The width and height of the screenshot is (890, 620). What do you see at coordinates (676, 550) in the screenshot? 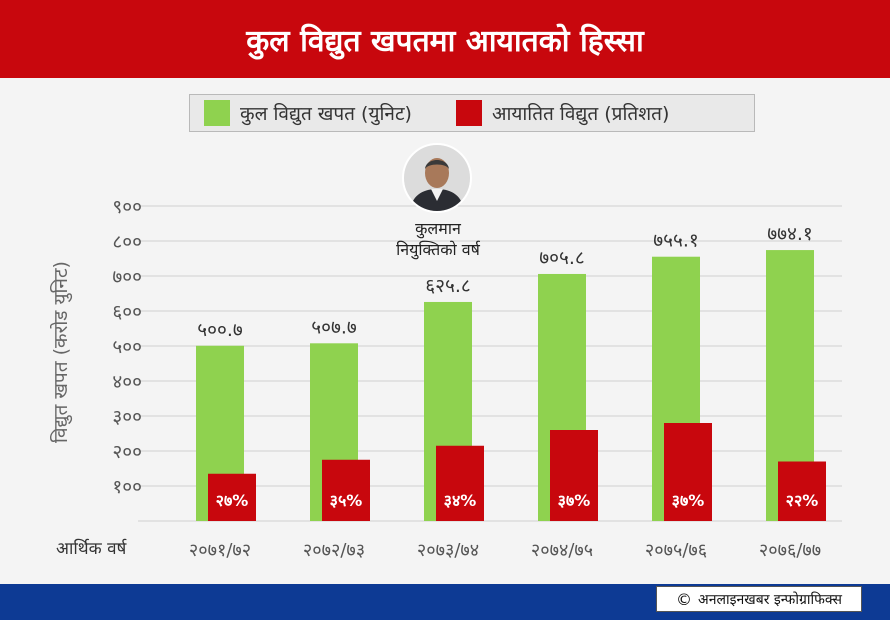
I see `x-tick-label: २०७५/७६` at bounding box center [676, 550].